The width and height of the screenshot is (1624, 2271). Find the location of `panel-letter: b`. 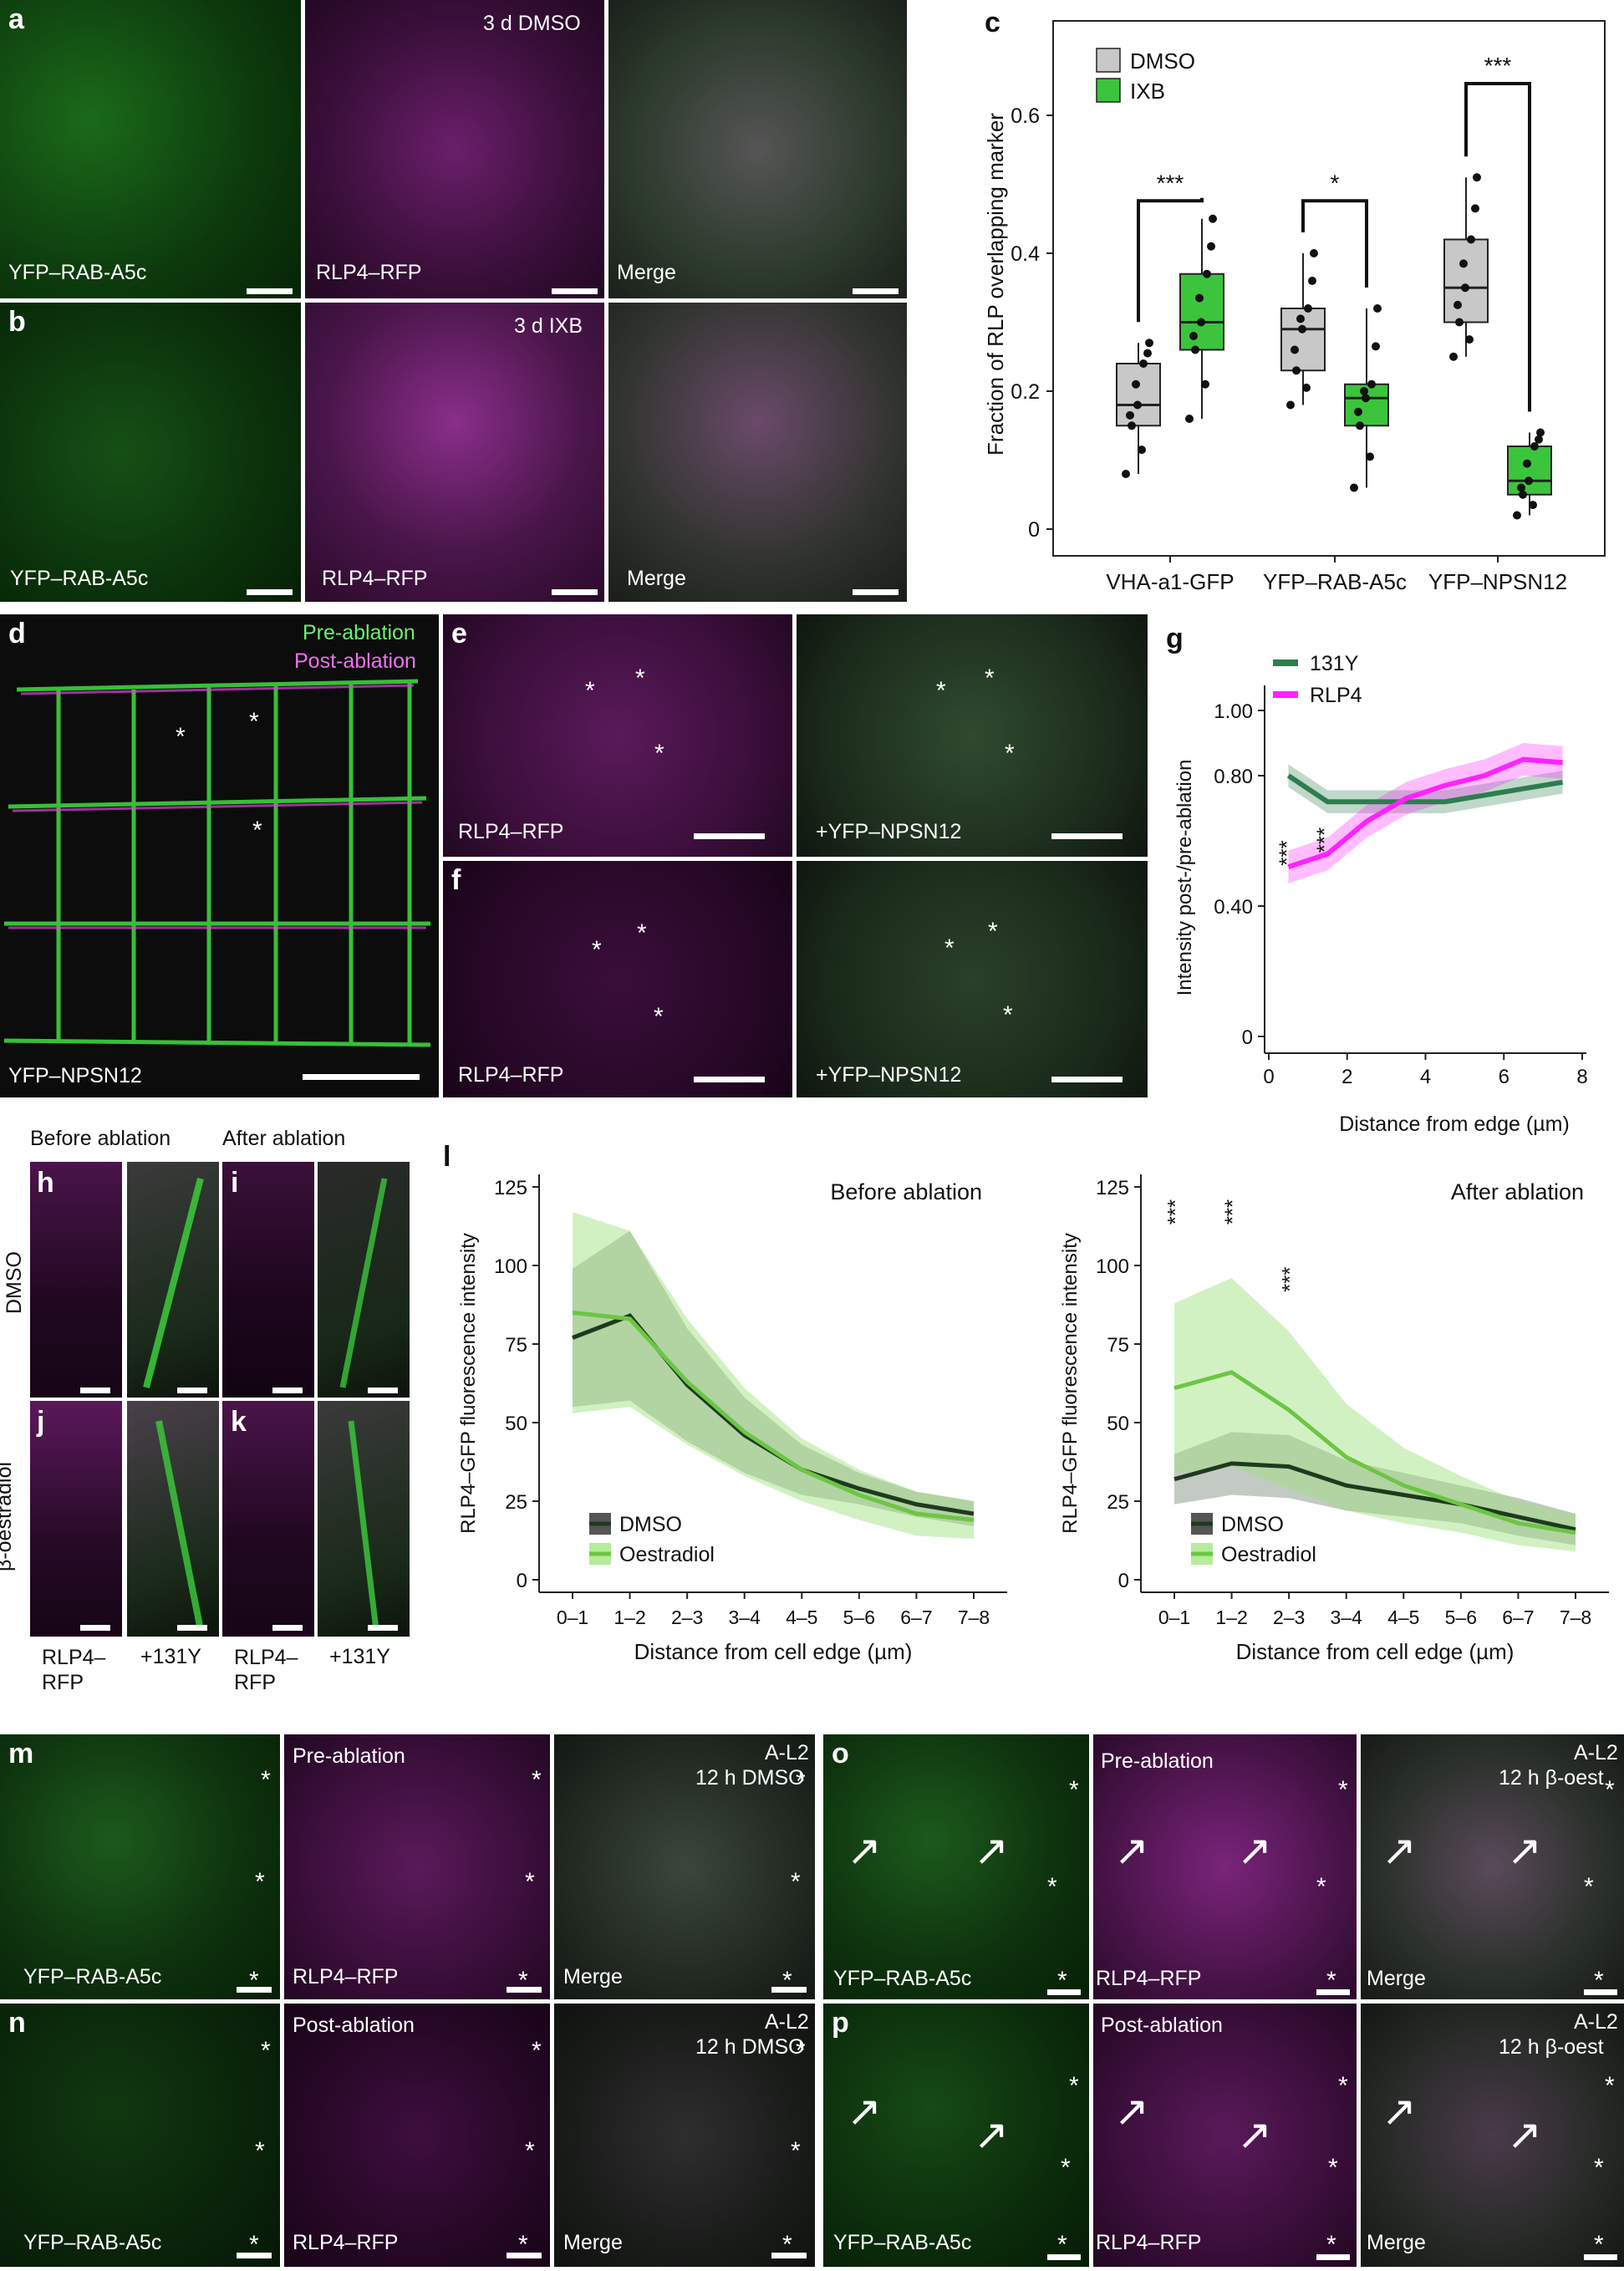

panel-letter: b is located at coordinates (17, 322).